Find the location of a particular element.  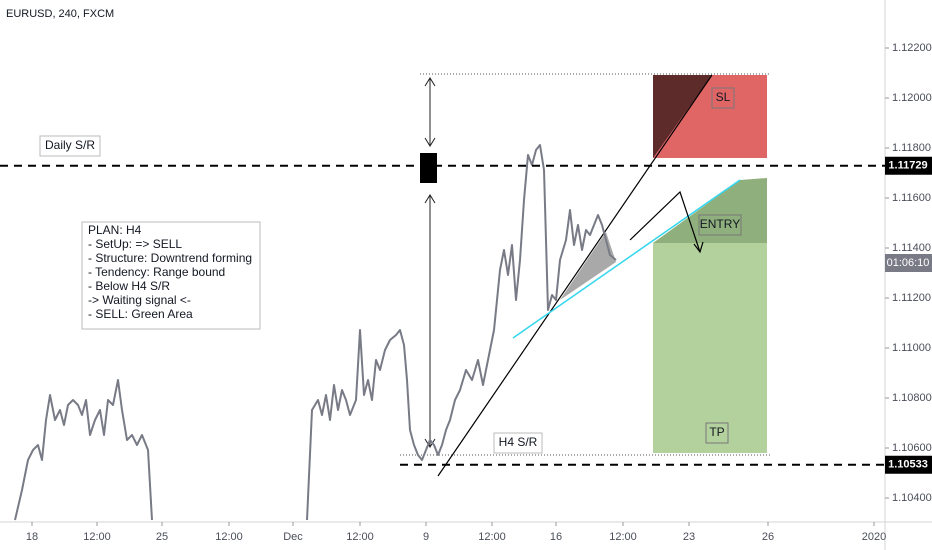

tp-label: TP is located at coordinates (716, 432).